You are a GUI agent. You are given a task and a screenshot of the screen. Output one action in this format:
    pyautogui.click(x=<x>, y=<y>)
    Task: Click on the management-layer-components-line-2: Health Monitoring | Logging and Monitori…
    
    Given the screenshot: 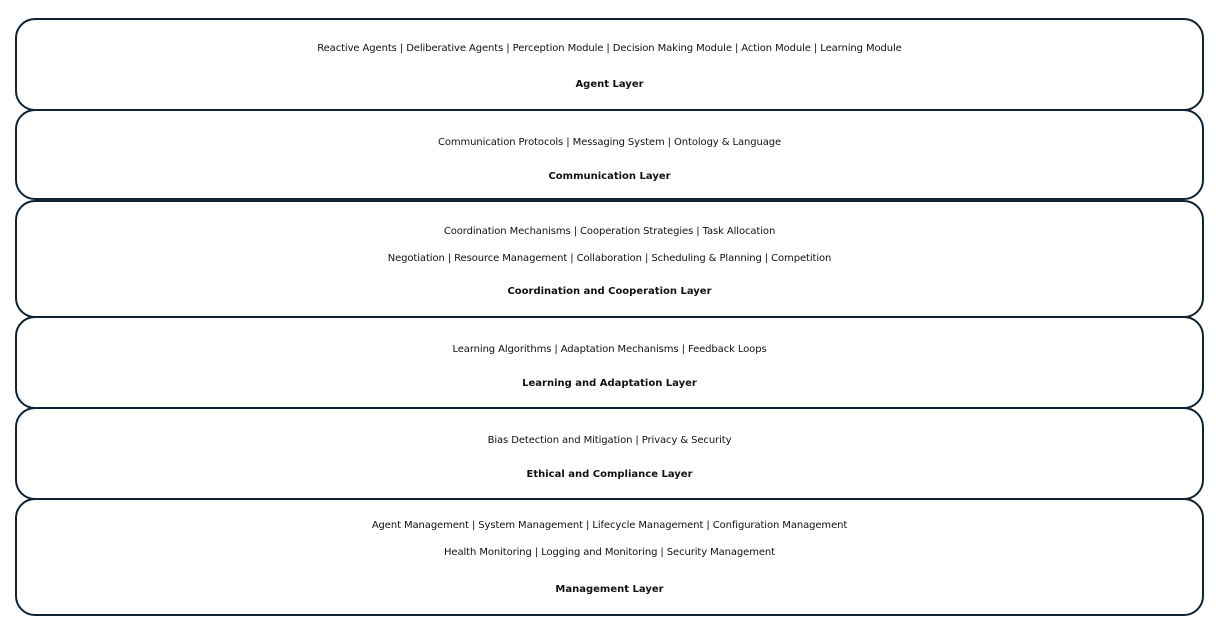 What is the action you would take?
    pyautogui.click(x=609, y=552)
    